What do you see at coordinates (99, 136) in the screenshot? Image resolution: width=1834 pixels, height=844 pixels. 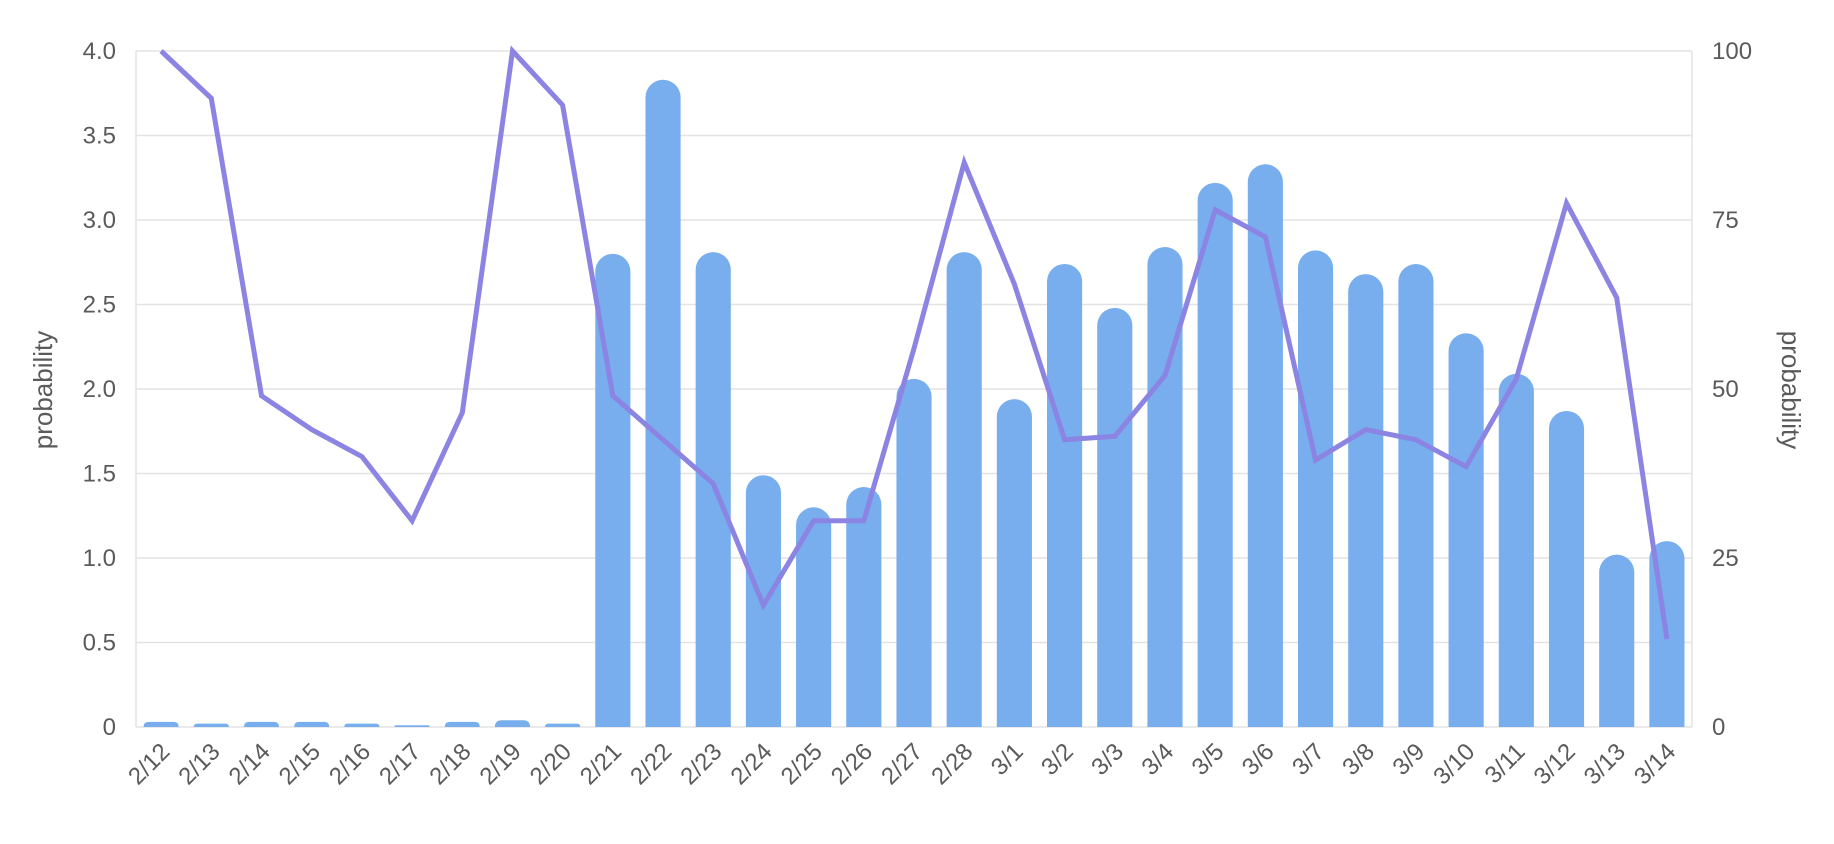 I see `left-tick-label: 3.5` at bounding box center [99, 136].